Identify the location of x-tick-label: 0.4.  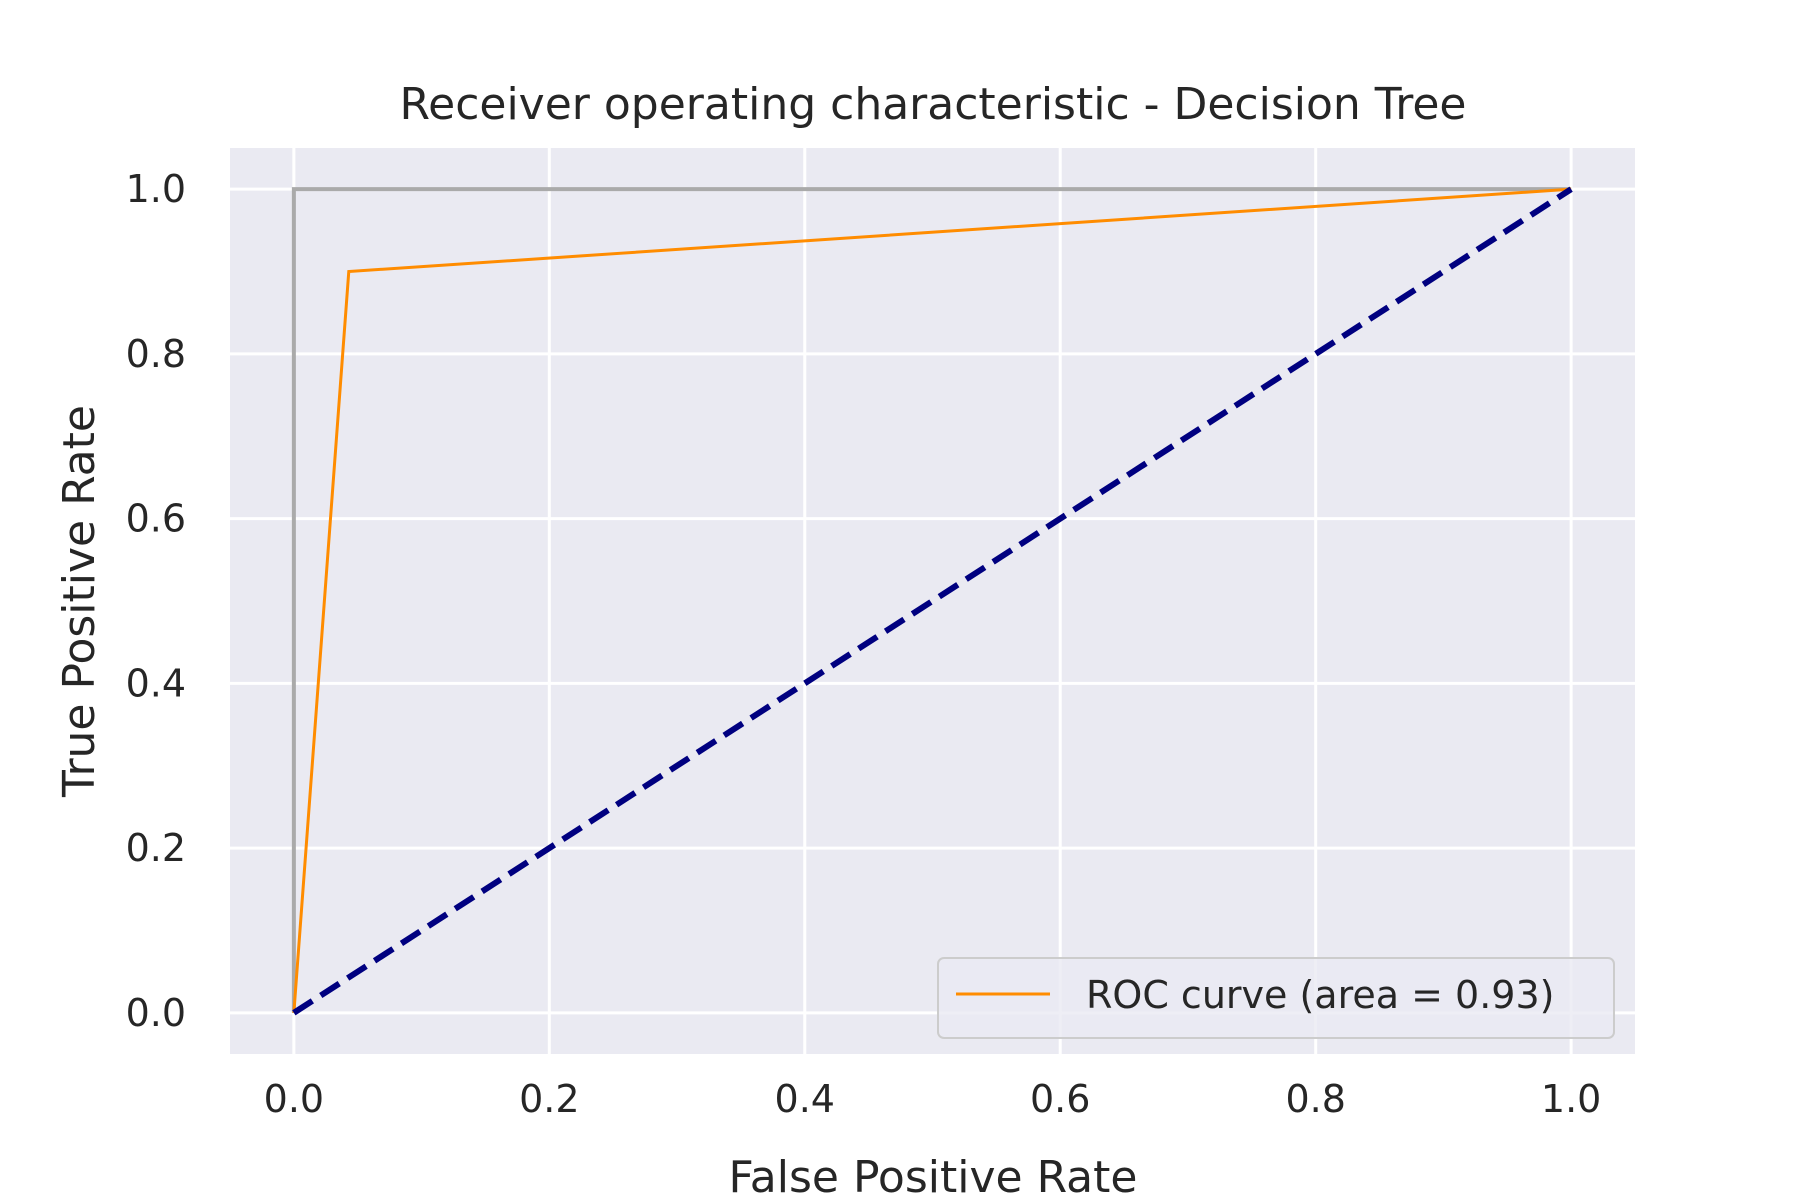
(805, 1099).